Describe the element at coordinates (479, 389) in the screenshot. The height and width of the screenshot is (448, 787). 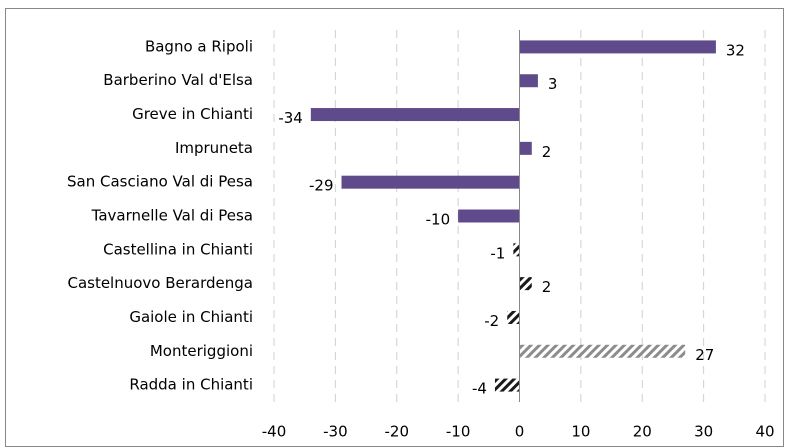
I see `value-label: -4` at that location.